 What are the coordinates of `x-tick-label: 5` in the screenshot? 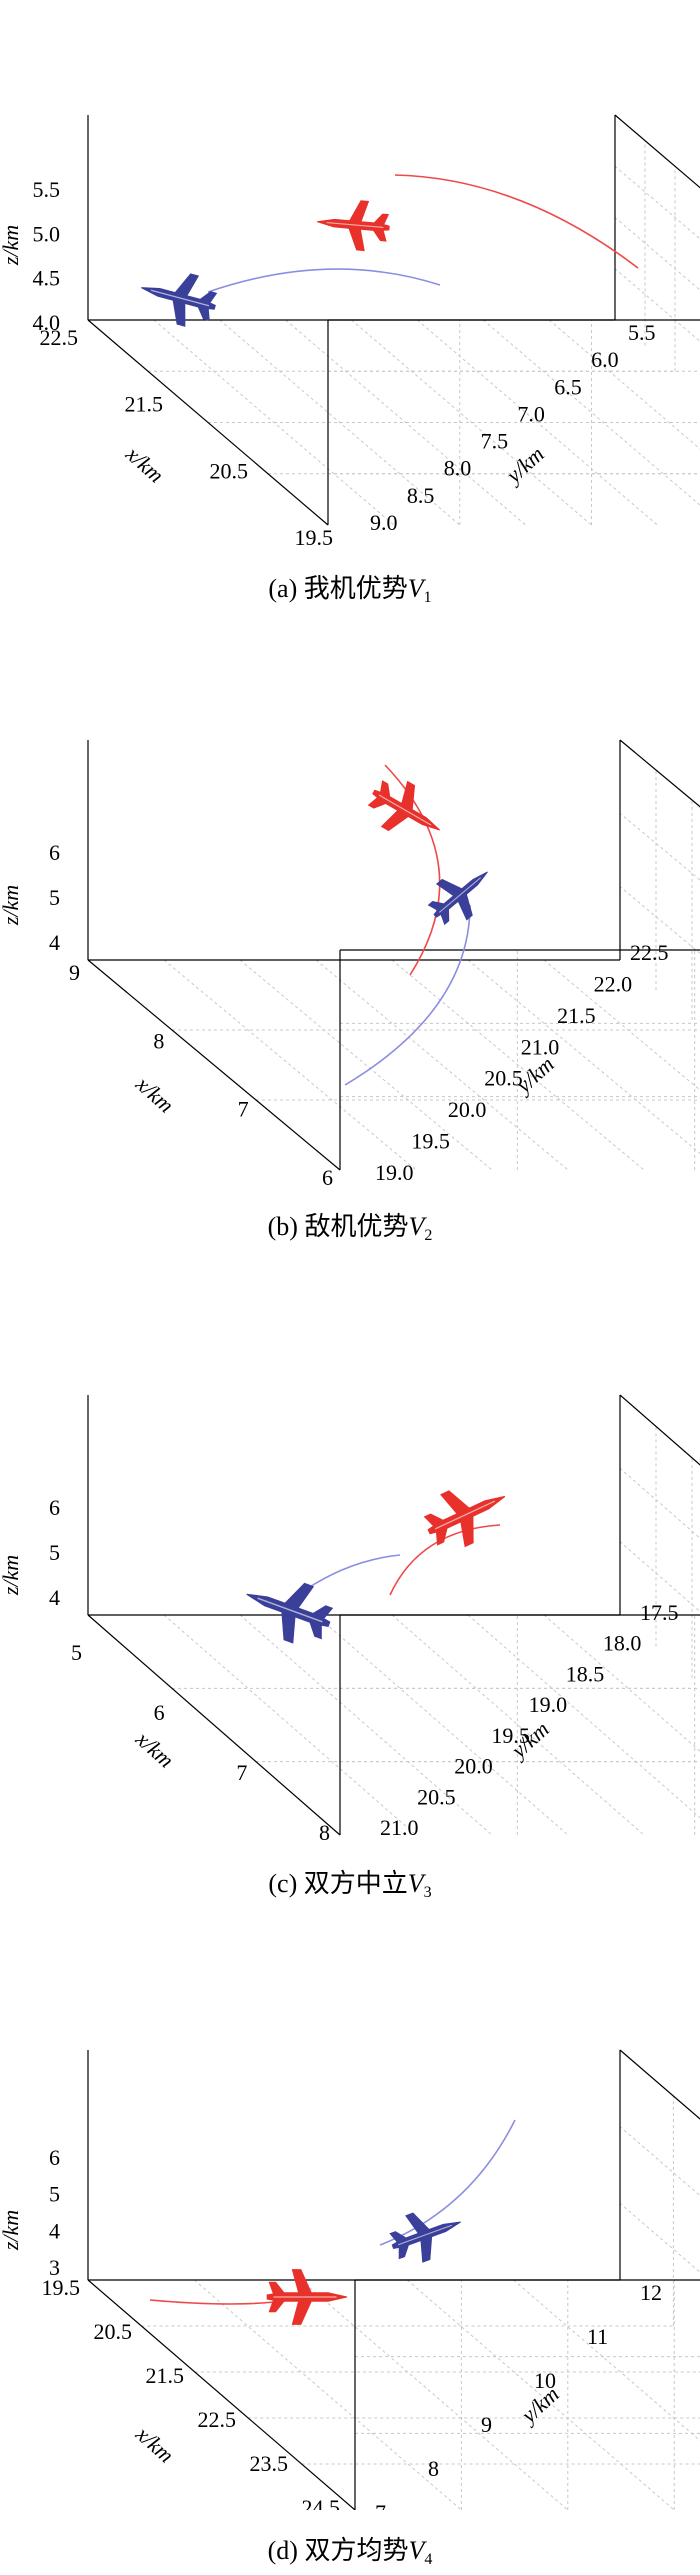 It's located at (76, 1652).